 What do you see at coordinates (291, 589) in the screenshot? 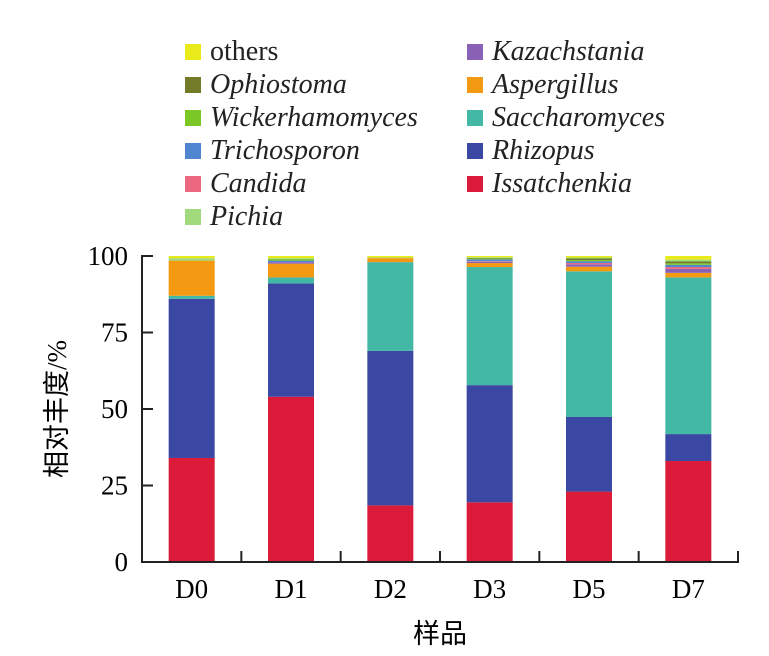
I see `x-tick-label: D1` at bounding box center [291, 589].